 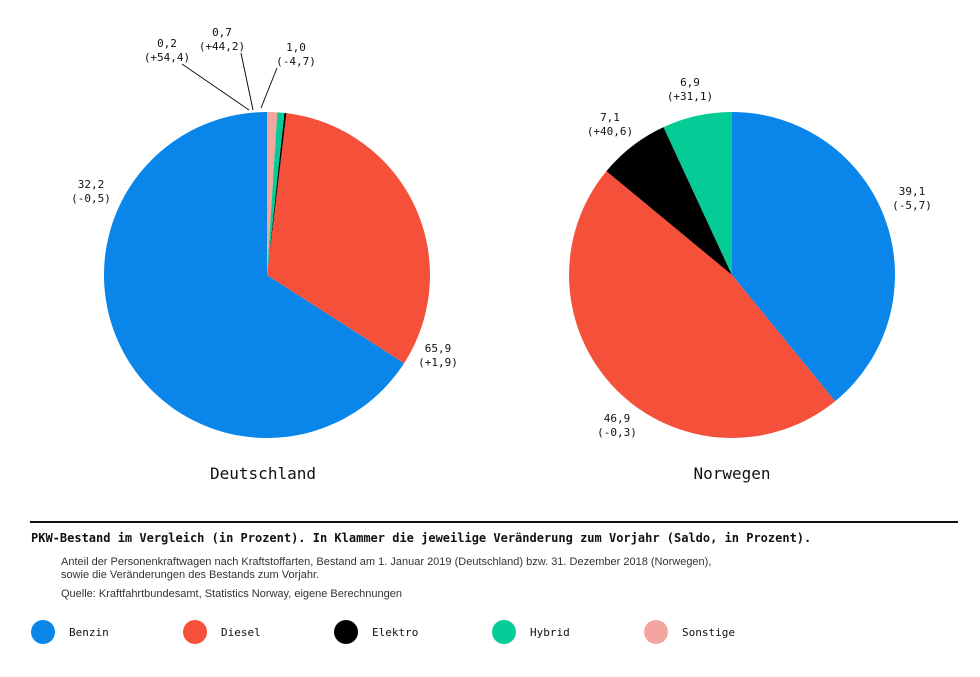 What do you see at coordinates (708, 632) in the screenshot?
I see `legend-label-sonstige: Sonstige` at bounding box center [708, 632].